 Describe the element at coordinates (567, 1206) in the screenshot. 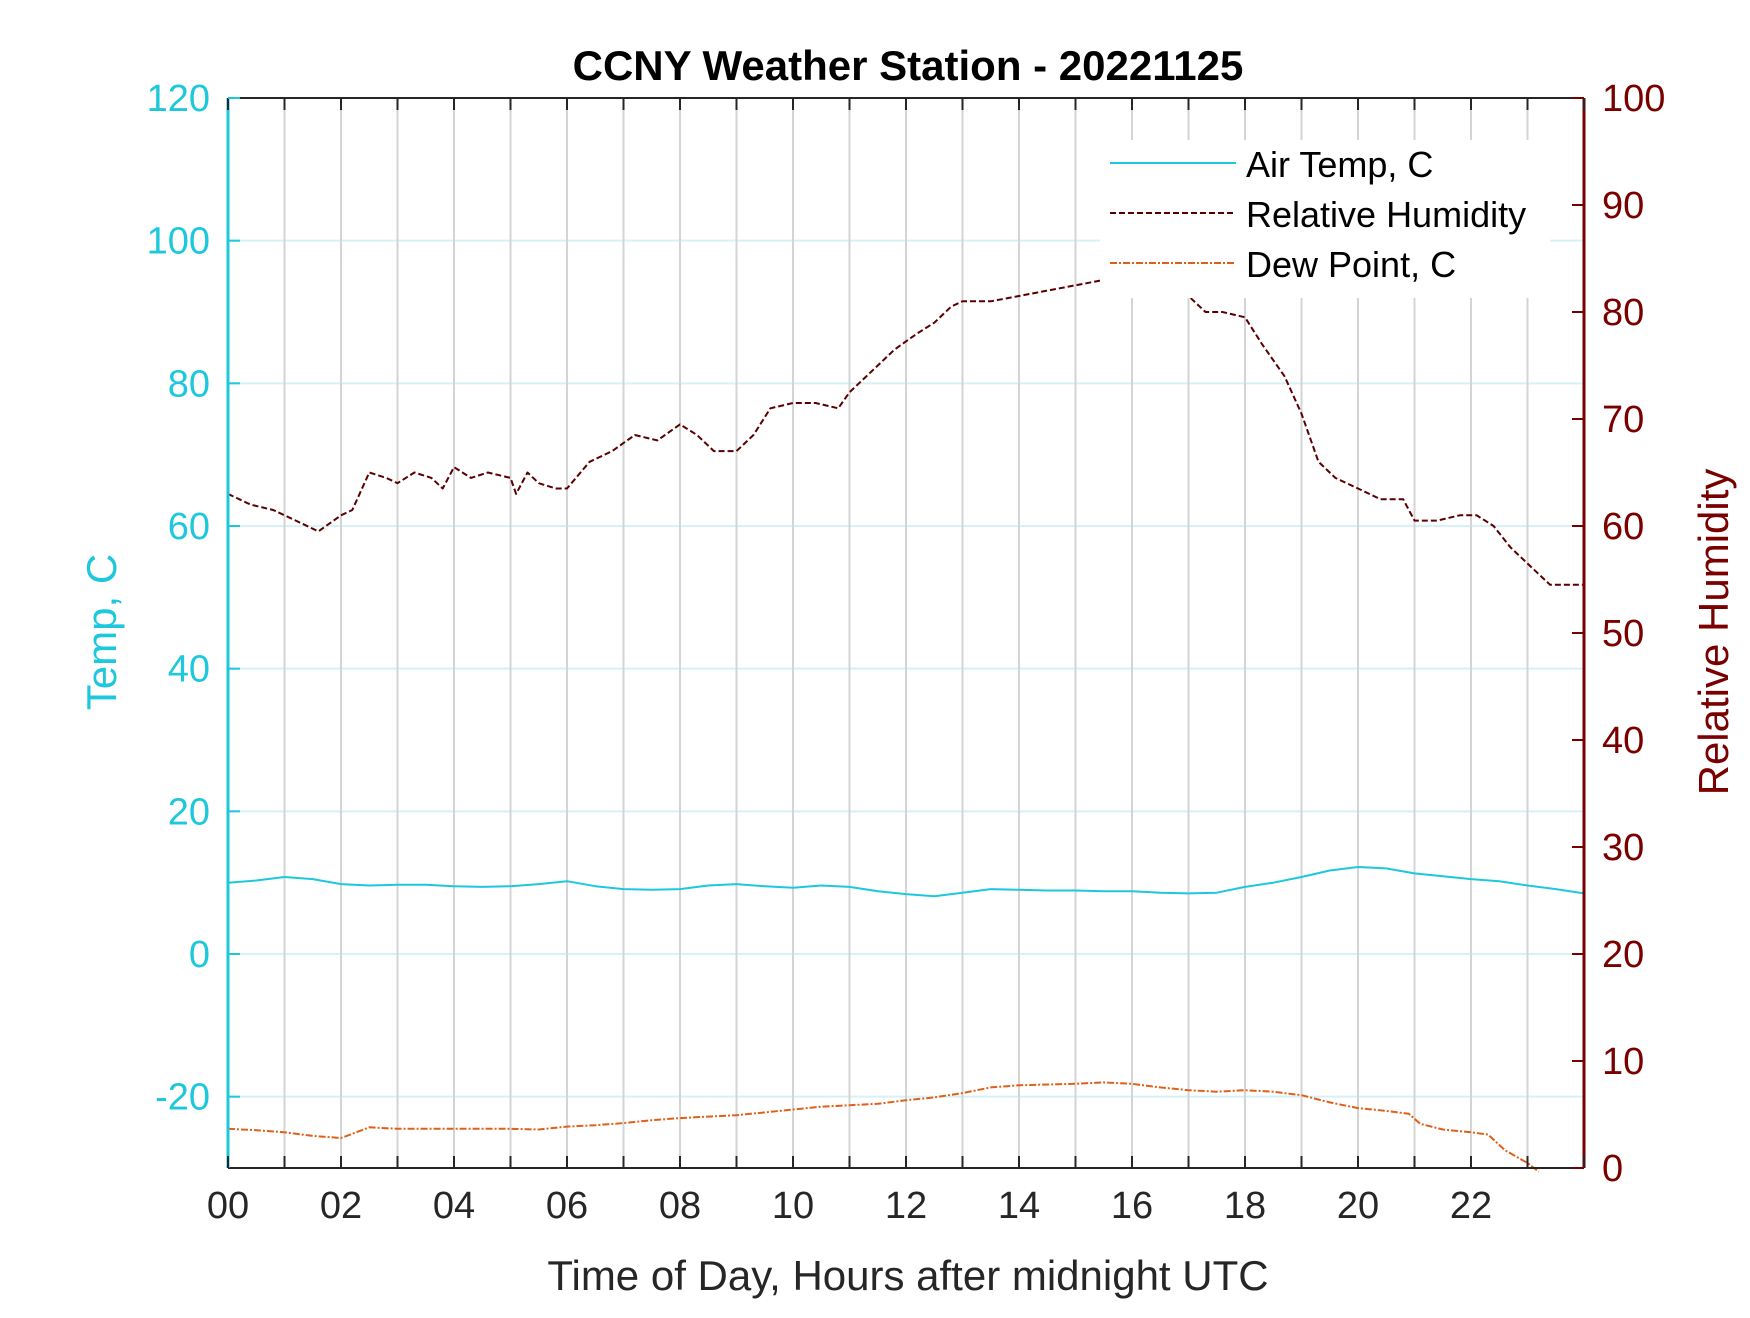

I see `x-tick-label: 06` at that location.